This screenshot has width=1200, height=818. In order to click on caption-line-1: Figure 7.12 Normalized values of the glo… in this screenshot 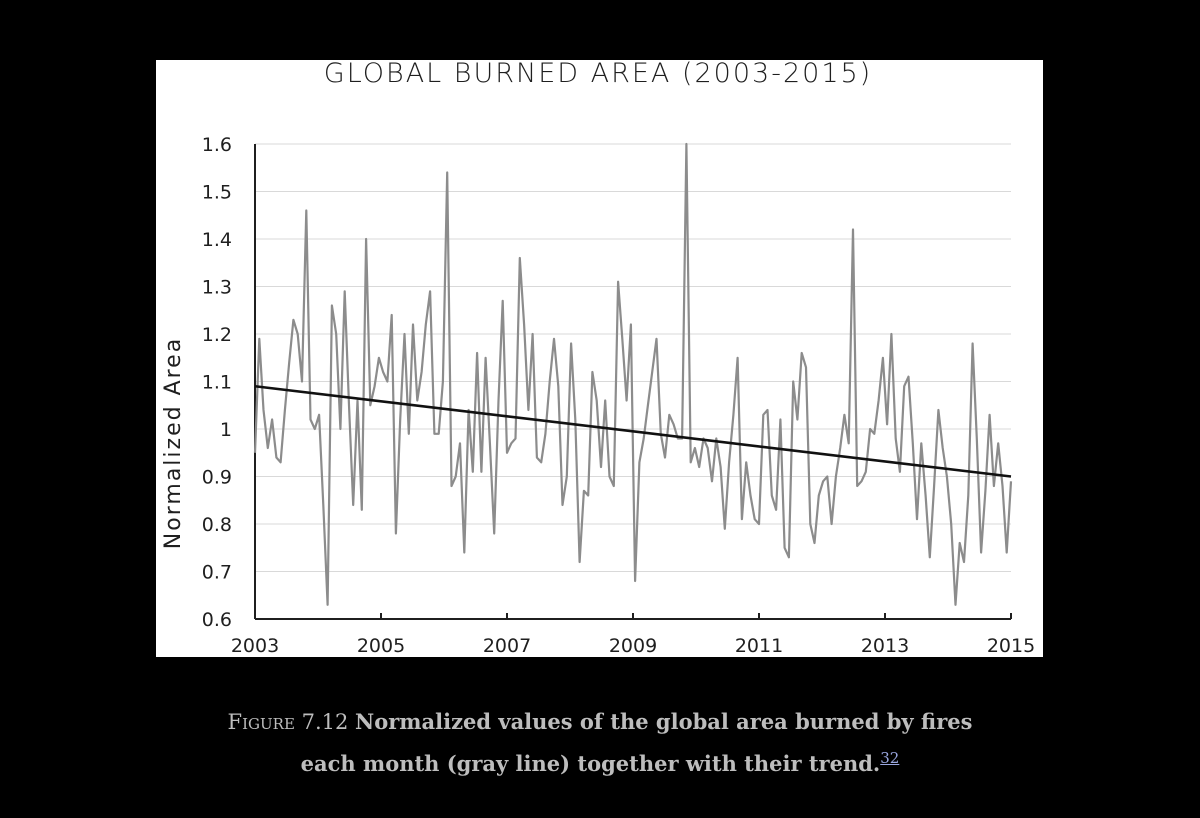, I will do `click(600, 722)`.